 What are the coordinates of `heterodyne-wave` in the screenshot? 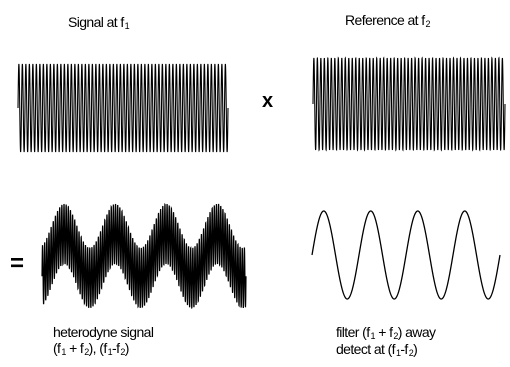 It's located at (144, 256).